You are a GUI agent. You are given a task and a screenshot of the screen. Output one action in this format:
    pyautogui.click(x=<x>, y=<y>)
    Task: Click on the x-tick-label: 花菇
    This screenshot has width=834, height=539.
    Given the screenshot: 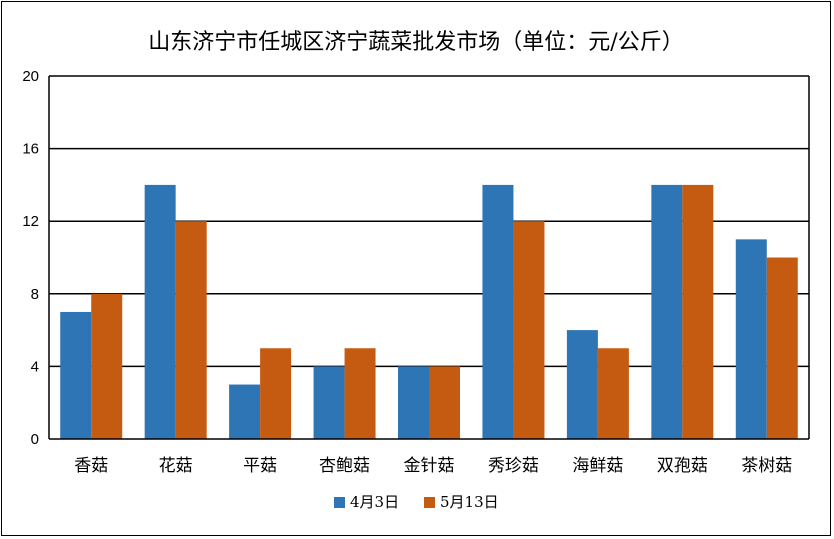 What is the action you would take?
    pyautogui.click(x=176, y=466)
    